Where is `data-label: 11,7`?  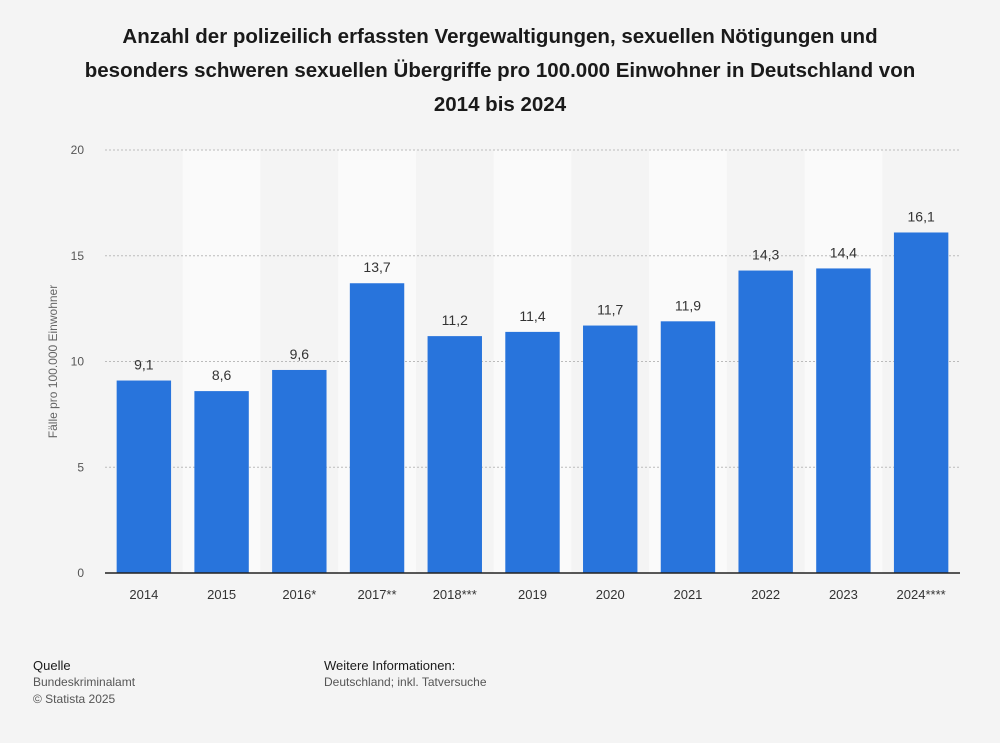 data-label: 11,7 is located at coordinates (610, 310).